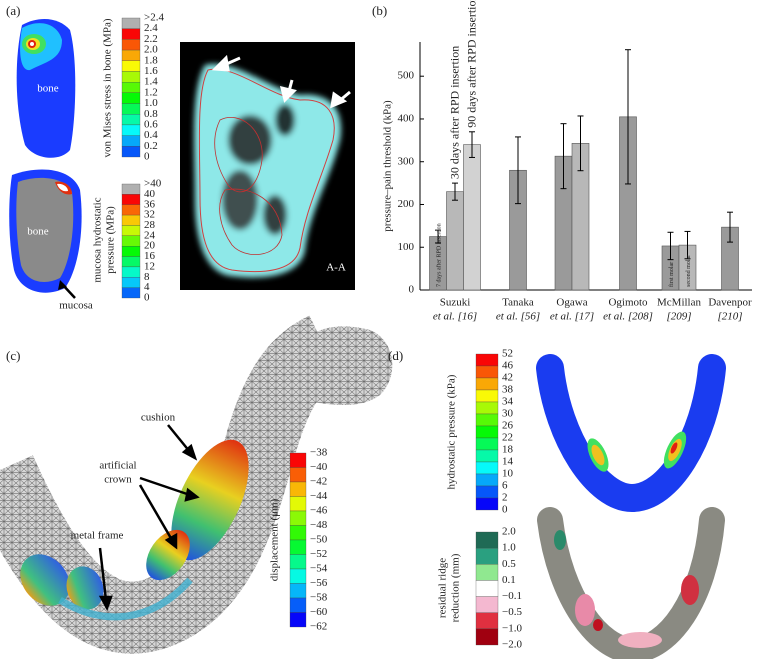 The height and width of the screenshot is (659, 757). I want to click on group-label: et al. [56], so click(518, 317).